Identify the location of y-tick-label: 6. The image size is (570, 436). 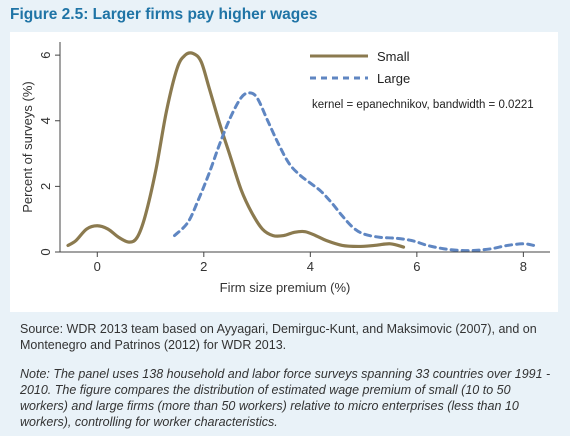
(45, 55).